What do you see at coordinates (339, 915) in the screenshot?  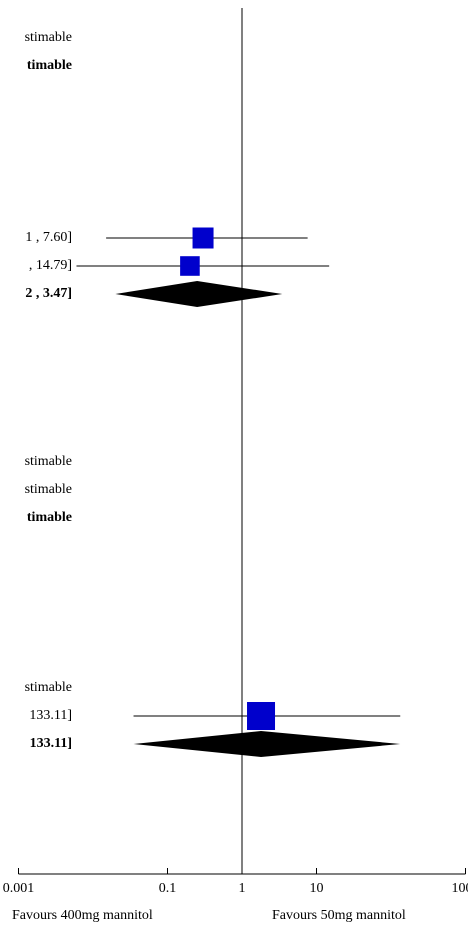 I see `favours-right-label: Favours 50mg mannitol` at bounding box center [339, 915].